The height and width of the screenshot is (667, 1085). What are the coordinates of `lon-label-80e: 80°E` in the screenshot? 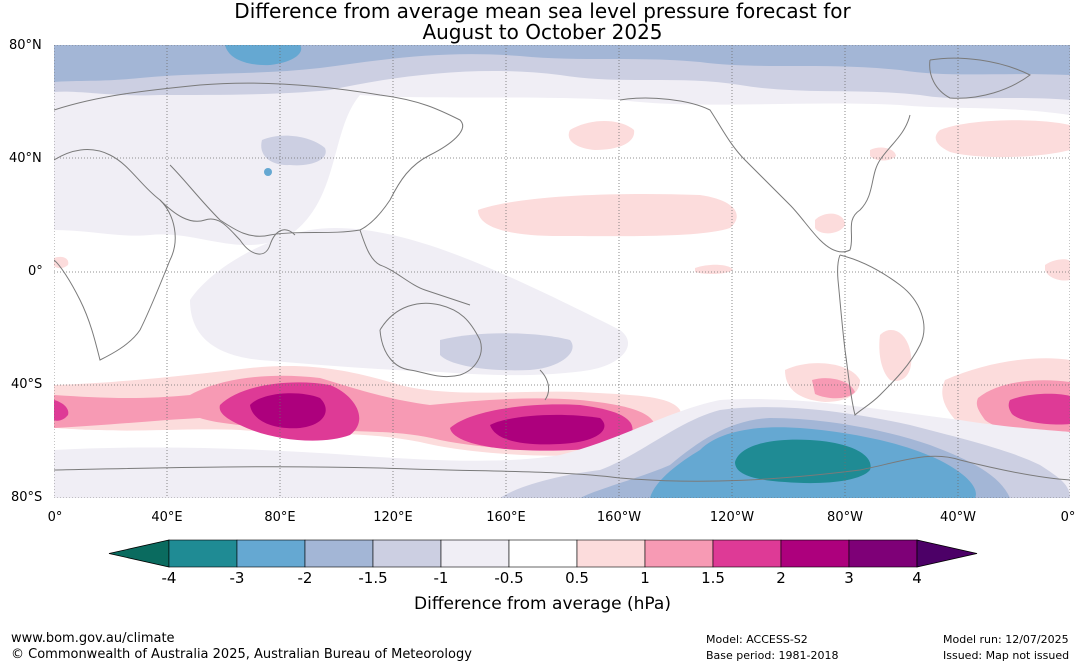 It's located at (280, 517).